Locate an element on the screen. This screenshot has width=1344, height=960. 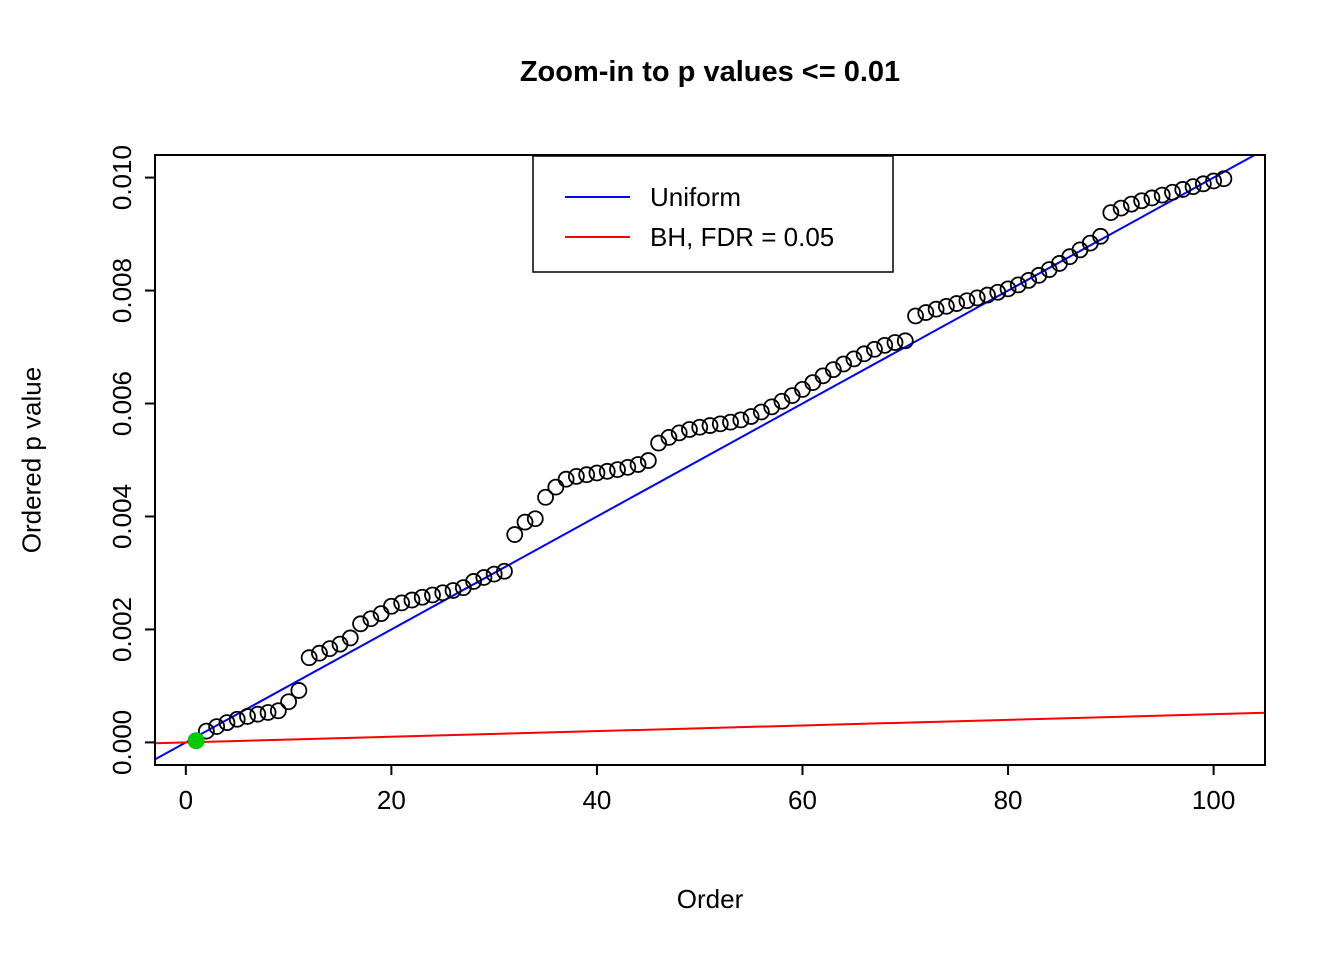
chart-title: Zoom-in to p values <= 0.01 is located at coordinates (710, 72).